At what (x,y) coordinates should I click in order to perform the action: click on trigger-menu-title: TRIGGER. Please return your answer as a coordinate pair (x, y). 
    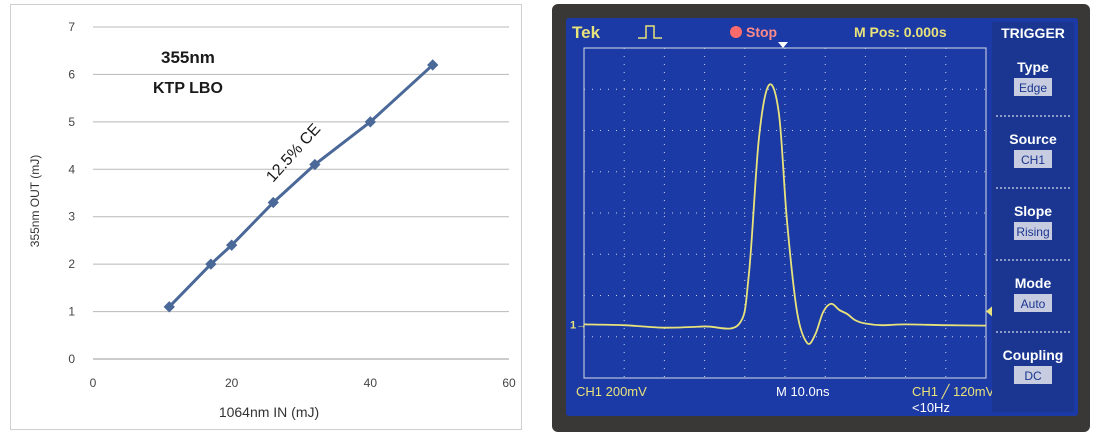
    Looking at the image, I should click on (1033, 33).